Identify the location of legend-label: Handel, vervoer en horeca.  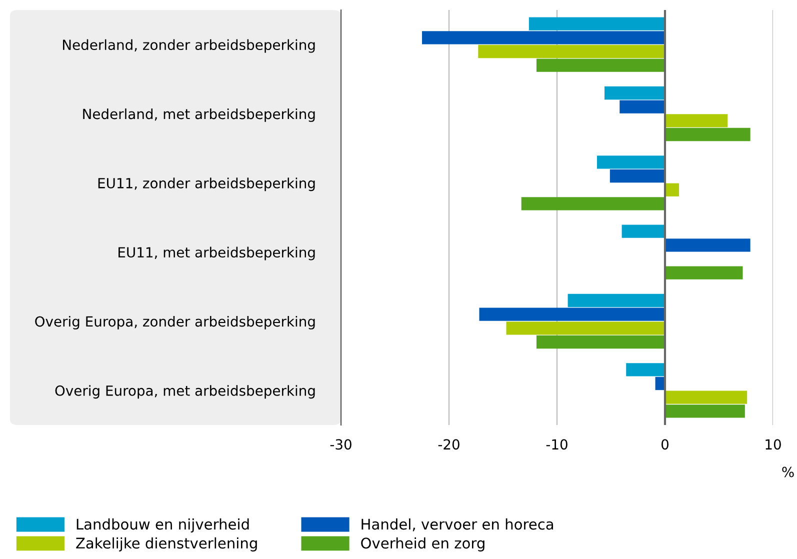
(458, 525).